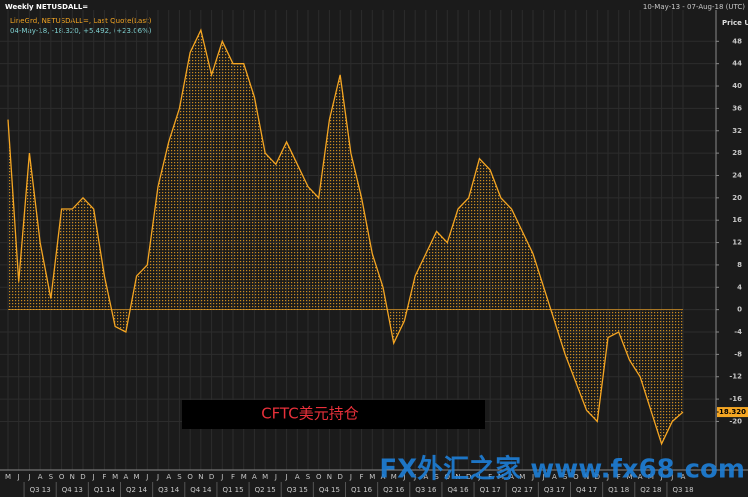 The width and height of the screenshot is (748, 497). Describe the element at coordinates (72, 490) in the screenshot. I see `quarter-label: Q4 13` at that location.